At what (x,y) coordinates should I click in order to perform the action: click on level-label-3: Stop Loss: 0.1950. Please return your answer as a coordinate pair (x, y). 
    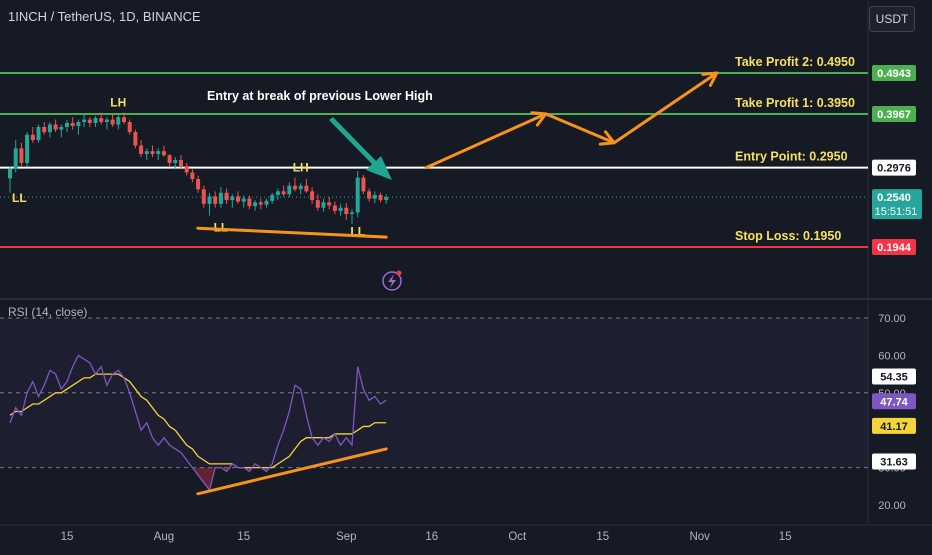
    Looking at the image, I should click on (788, 236).